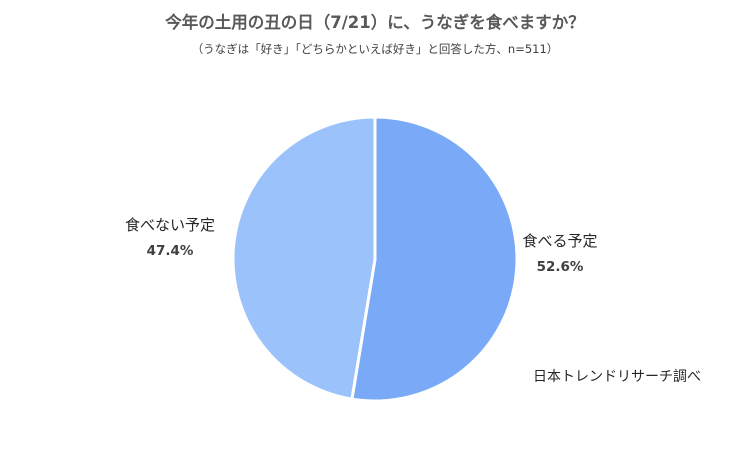  What do you see at coordinates (170, 251) in the screenshot?
I see `slice-value-not-eat: 47.4%` at bounding box center [170, 251].